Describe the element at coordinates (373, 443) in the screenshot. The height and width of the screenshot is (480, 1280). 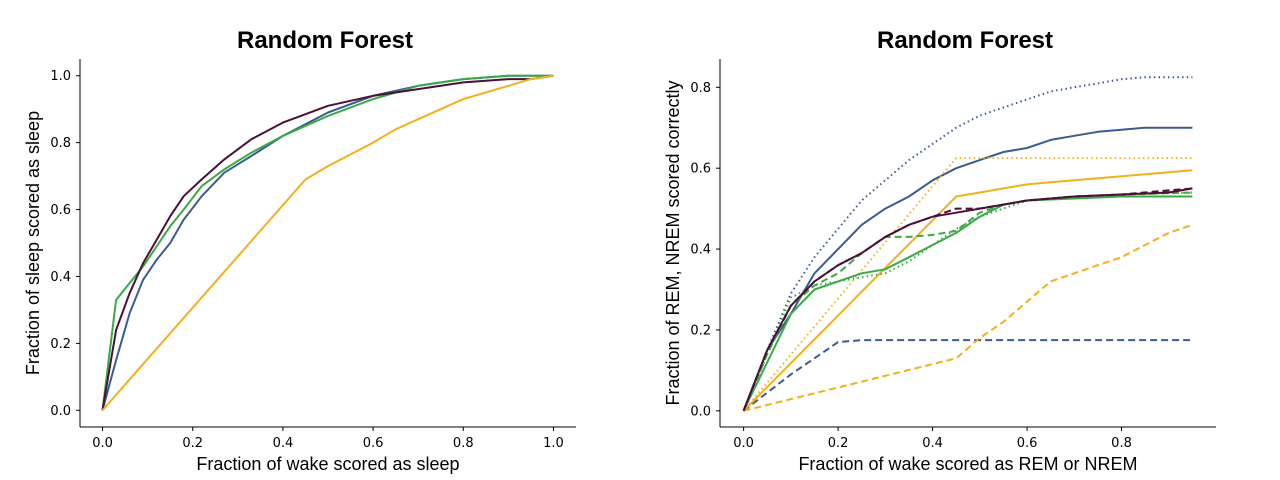
I see `x-tick-label-left: 0.6` at that location.